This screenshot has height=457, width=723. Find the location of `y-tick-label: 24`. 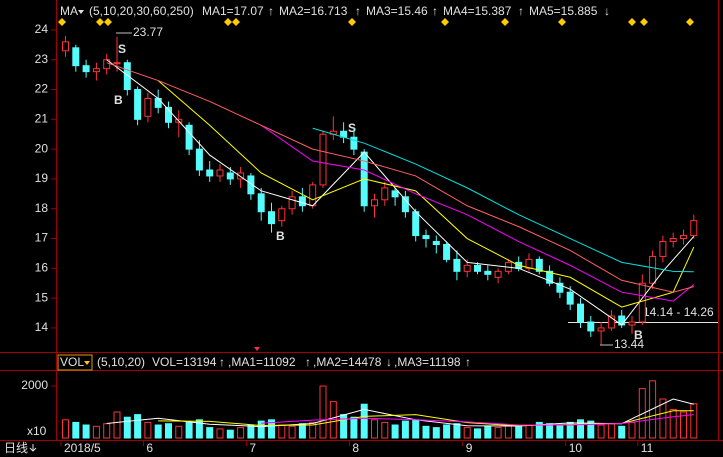

y-tick-label: 24 is located at coordinates (42, 29).